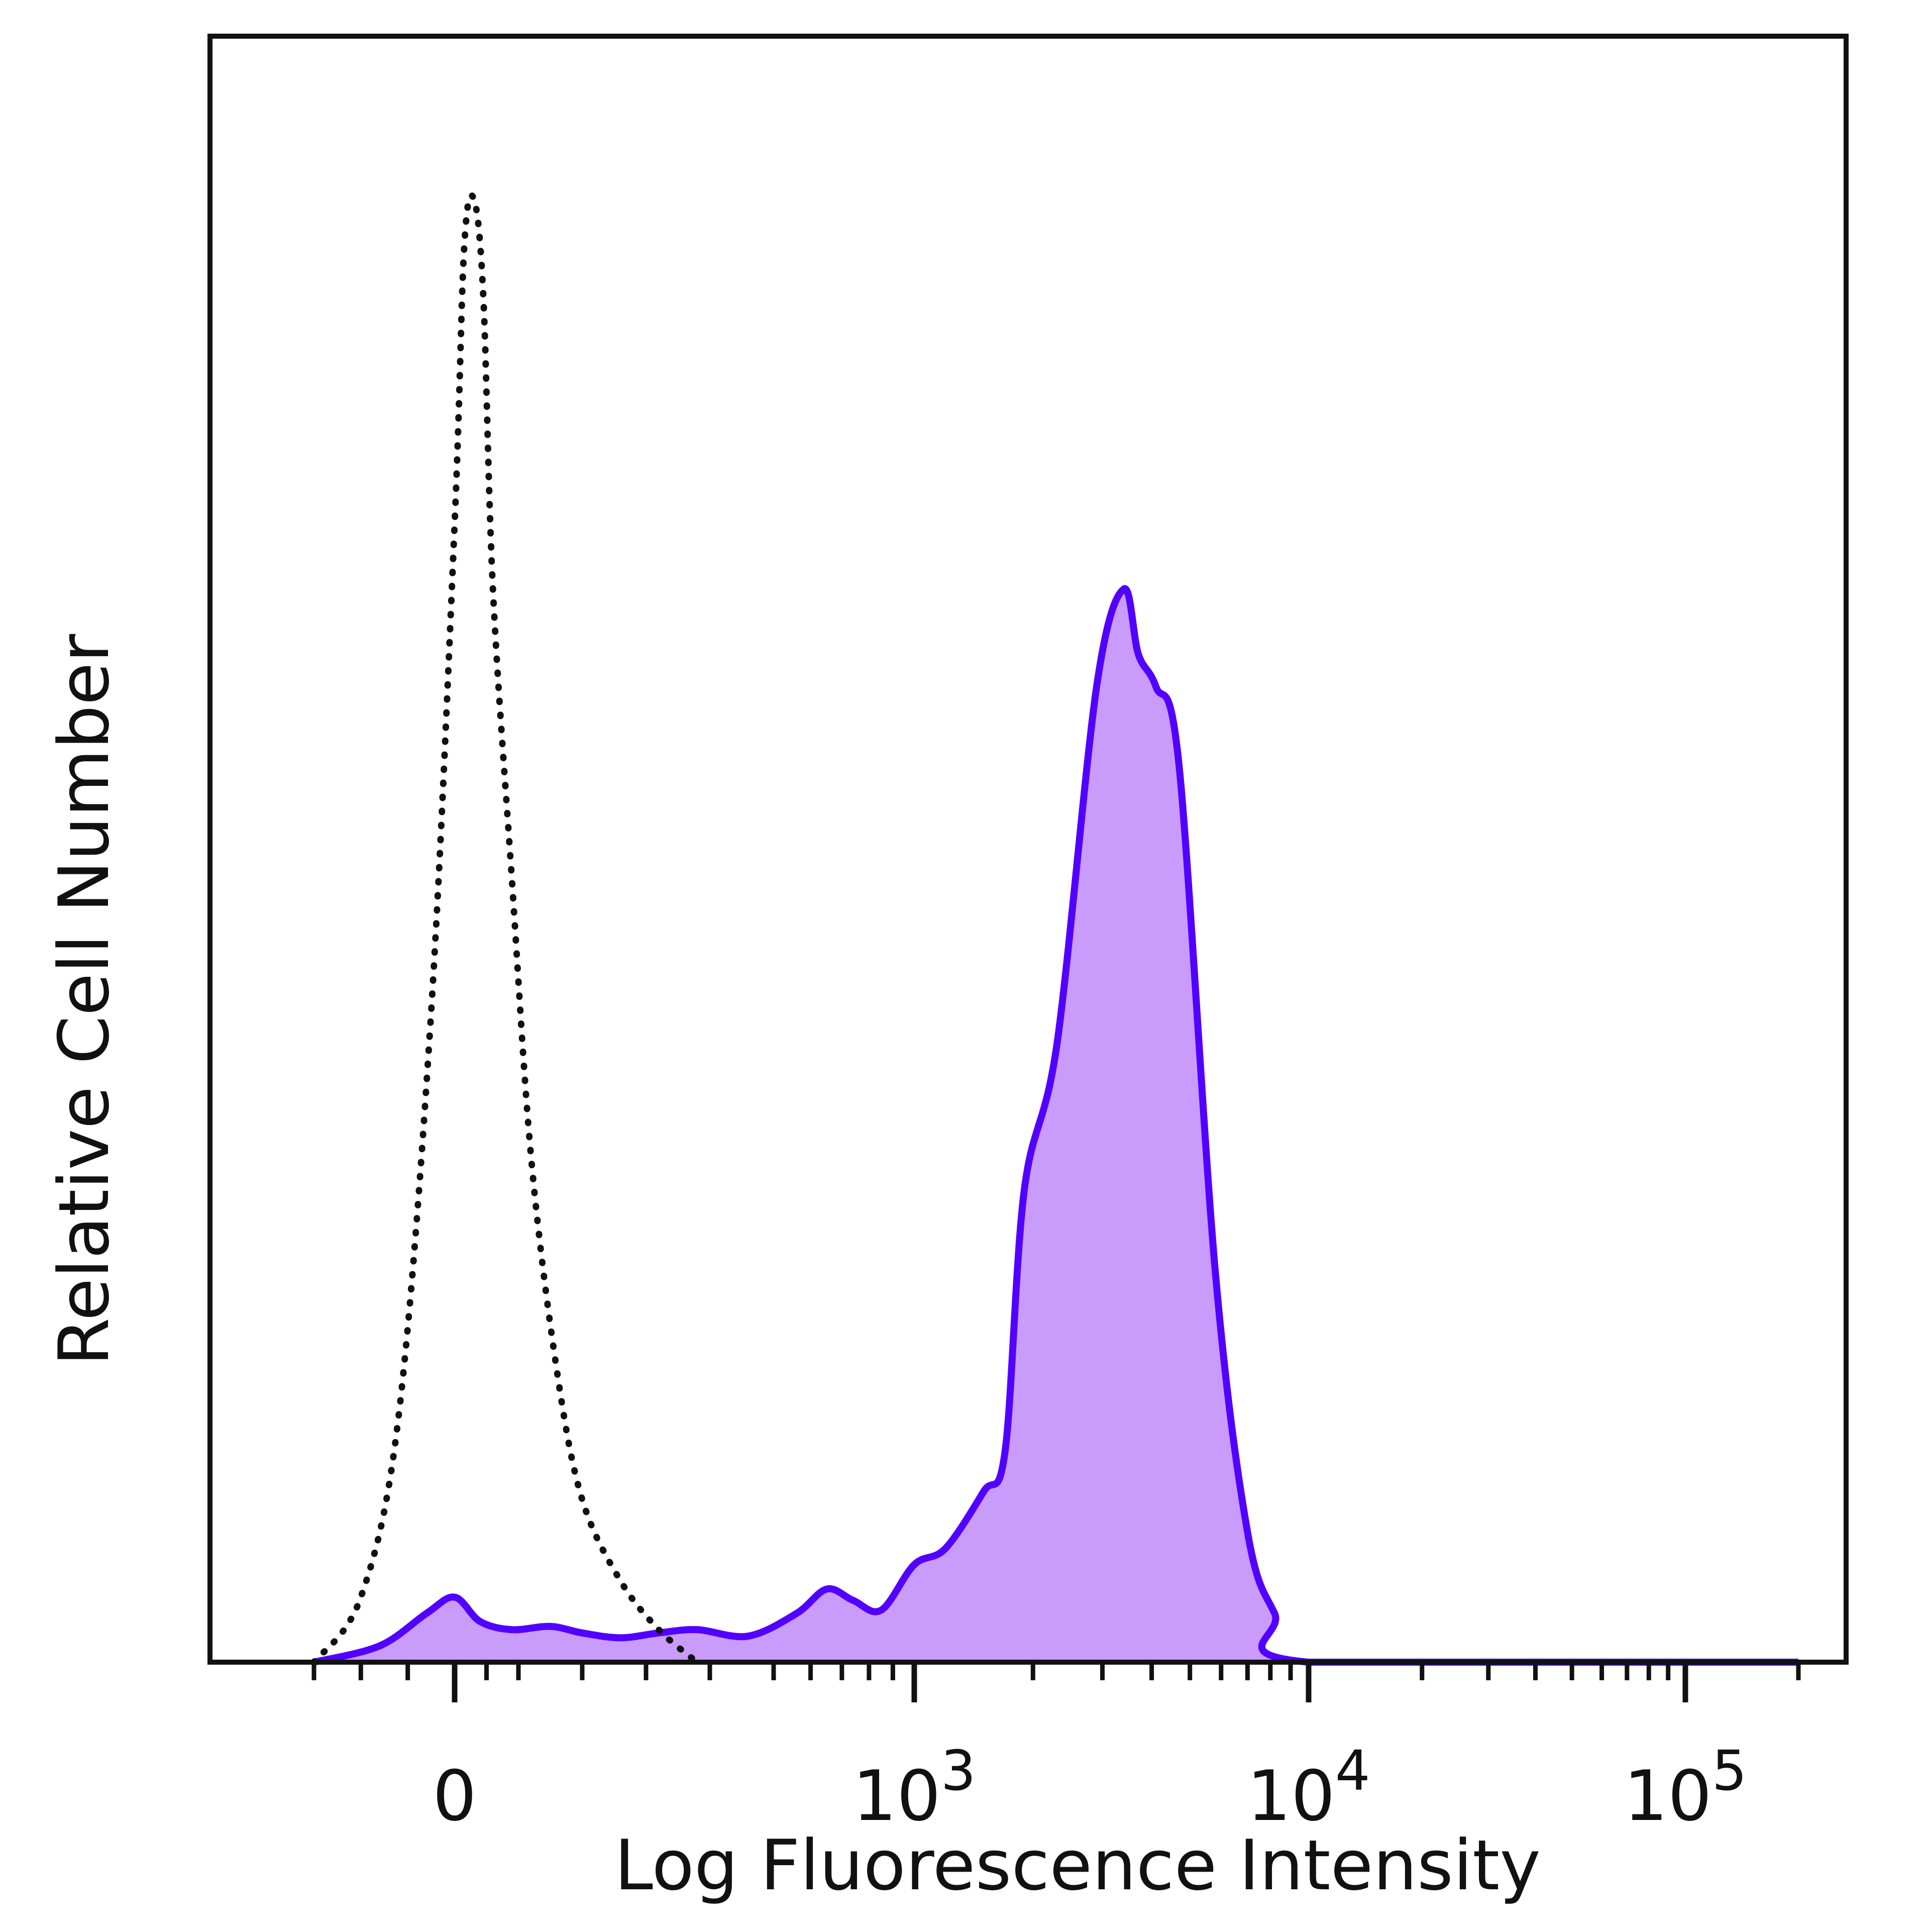 The image size is (1929, 1932). Describe the element at coordinates (455, 1796) in the screenshot. I see `x-tick-label: 0` at that location.